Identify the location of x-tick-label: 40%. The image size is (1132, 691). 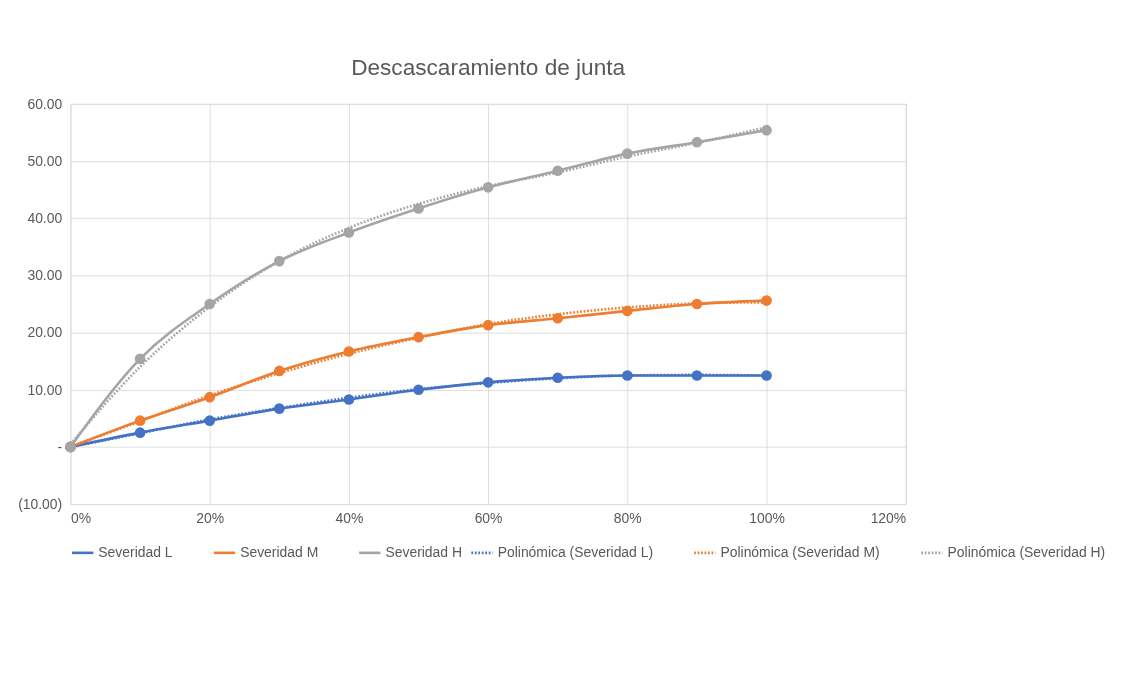
(349, 517).